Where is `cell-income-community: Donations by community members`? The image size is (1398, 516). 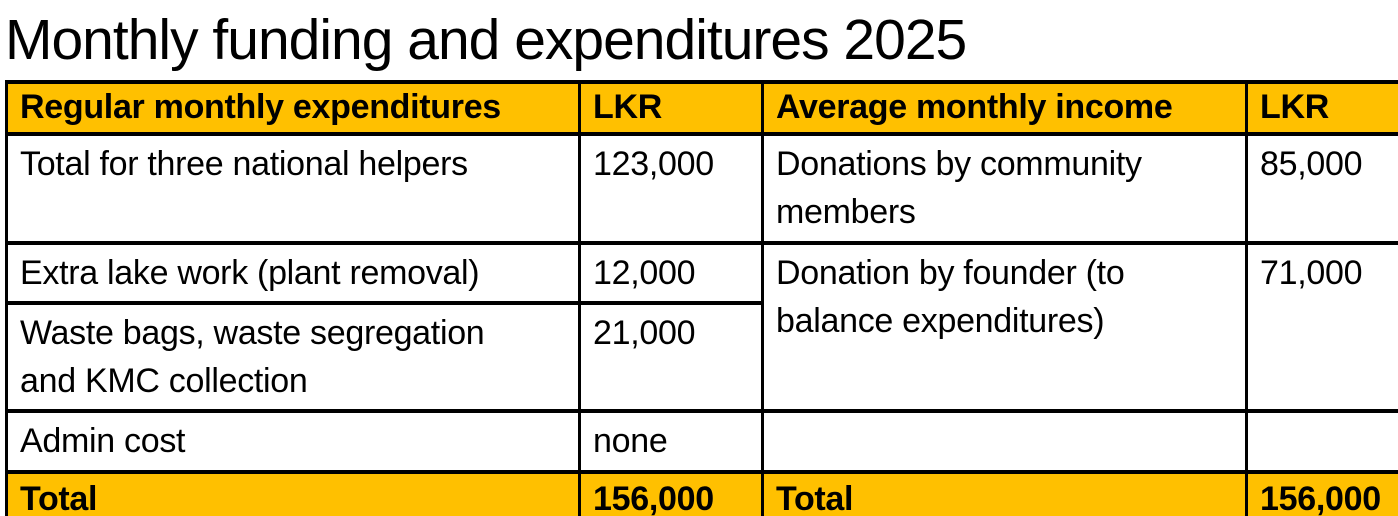 cell-income-community: Donations by community members is located at coordinates (1004, 188).